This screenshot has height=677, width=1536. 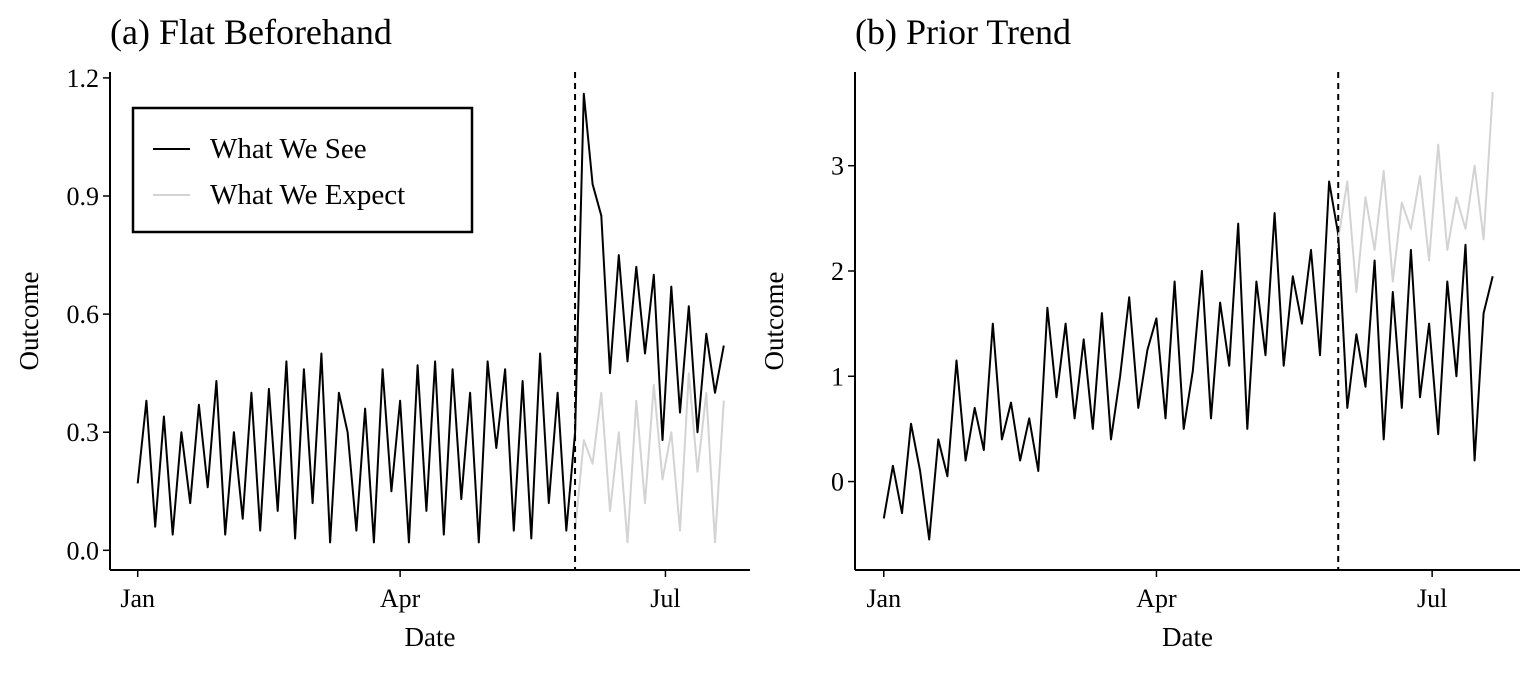 I want to click on legend-box, so click(x=302, y=170).